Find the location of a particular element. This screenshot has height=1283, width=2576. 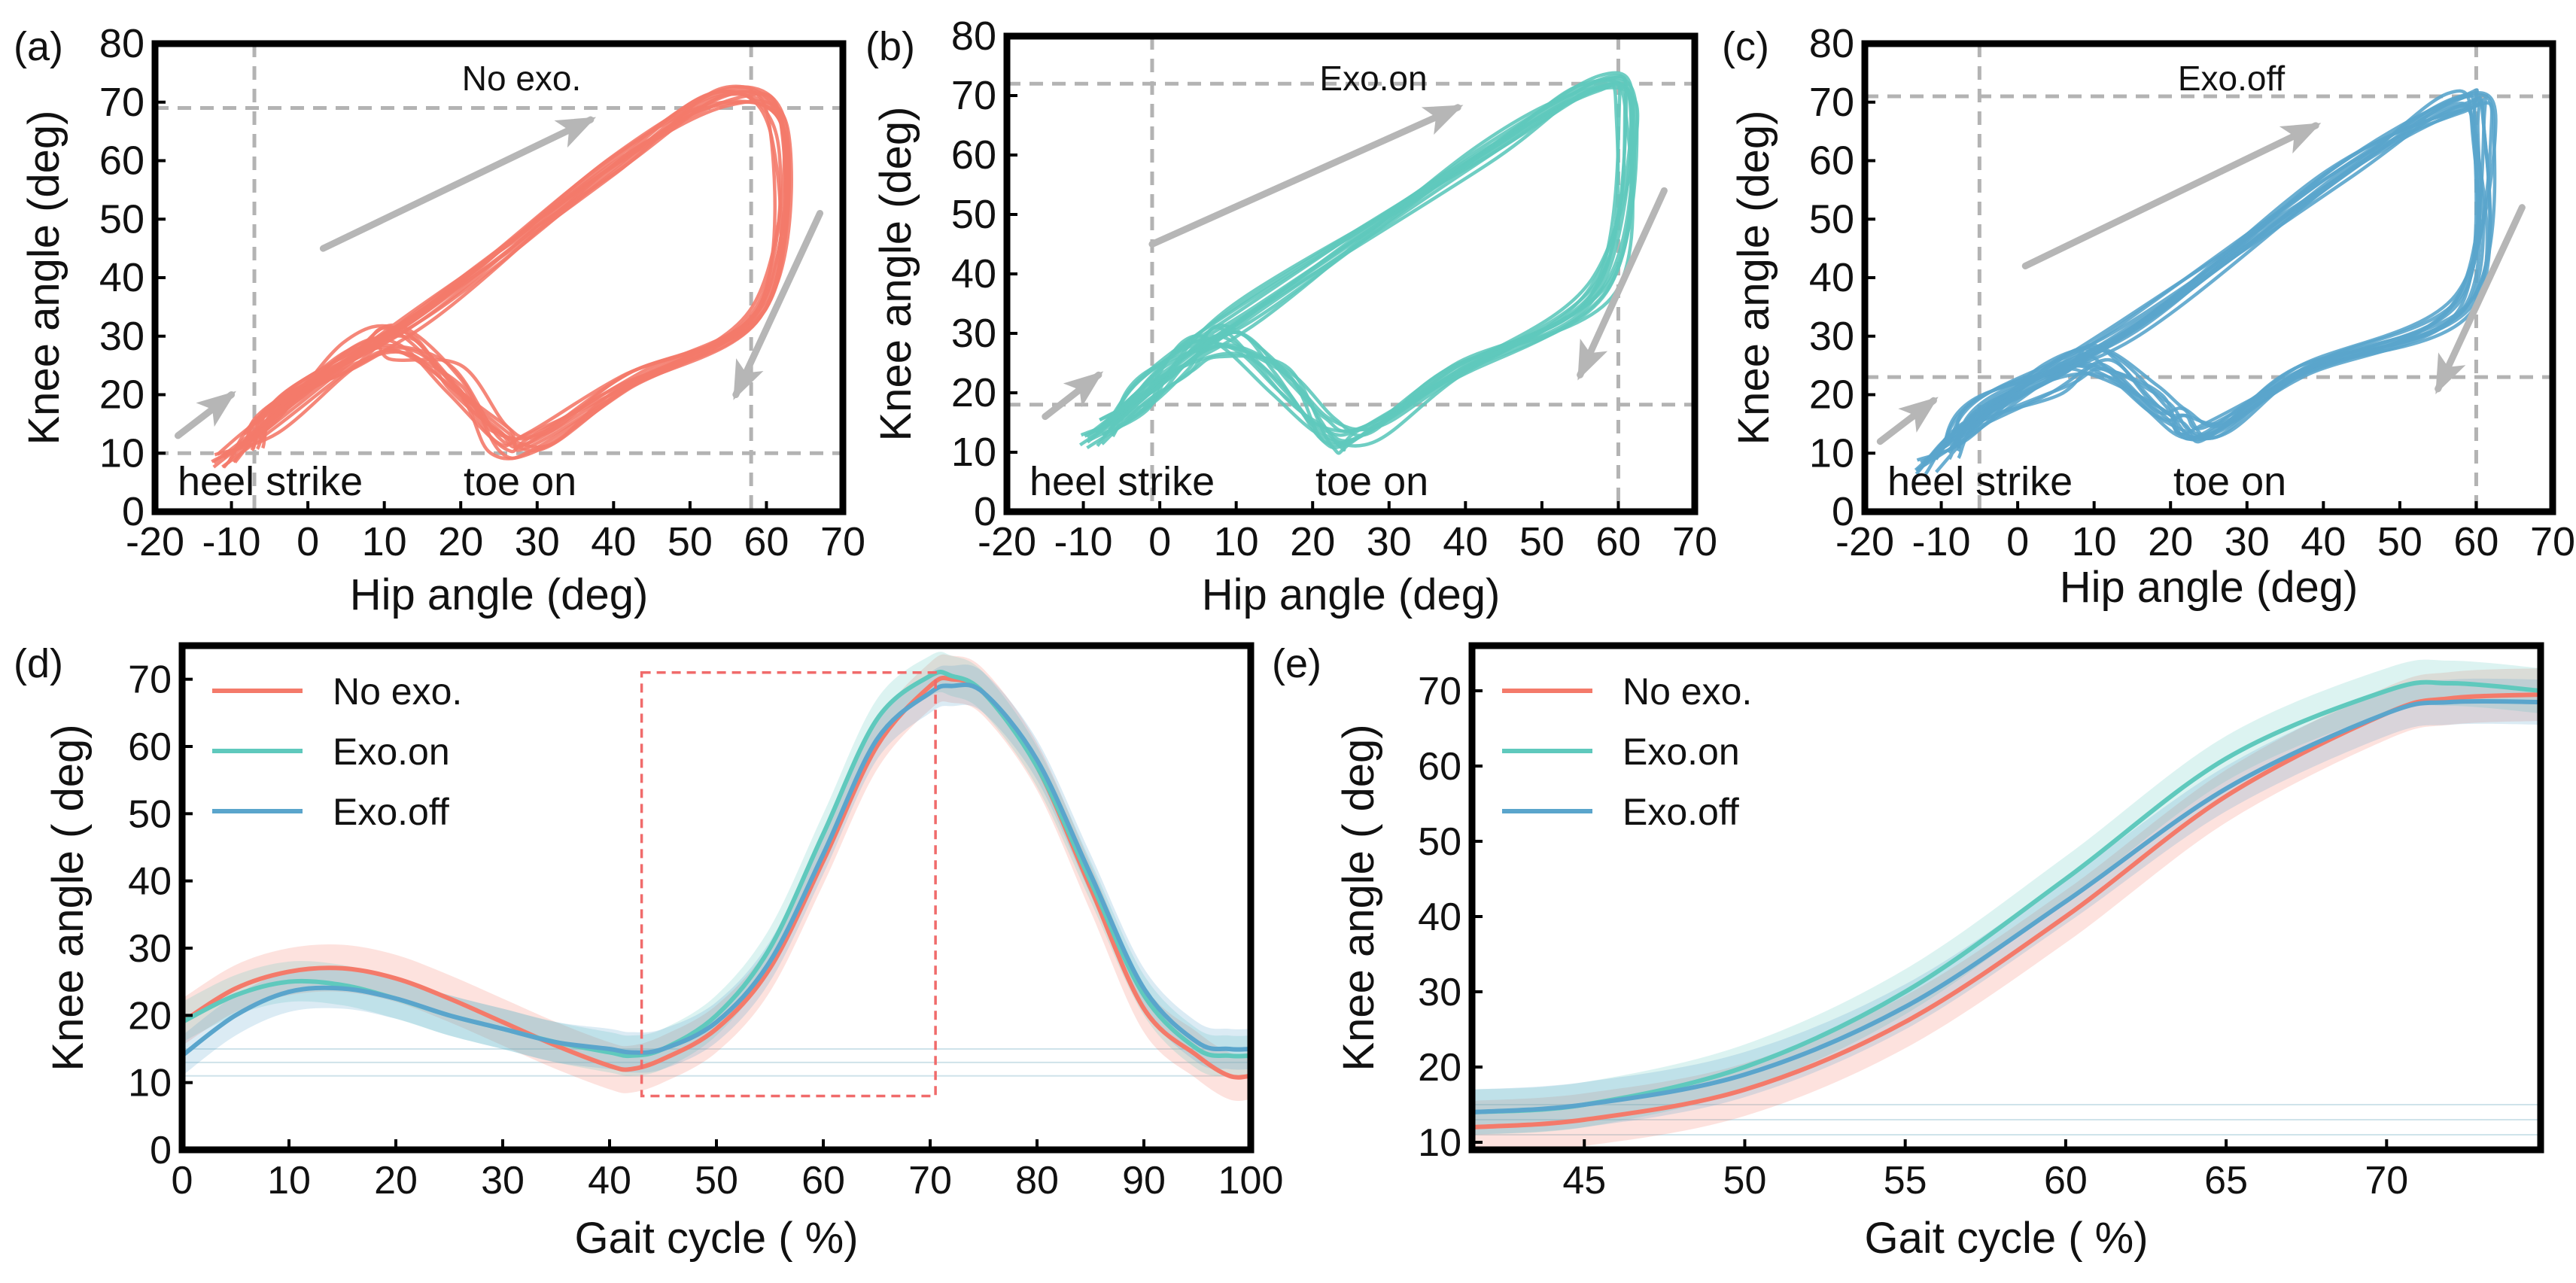

legend-label: Exo.off is located at coordinates (1681, 812).